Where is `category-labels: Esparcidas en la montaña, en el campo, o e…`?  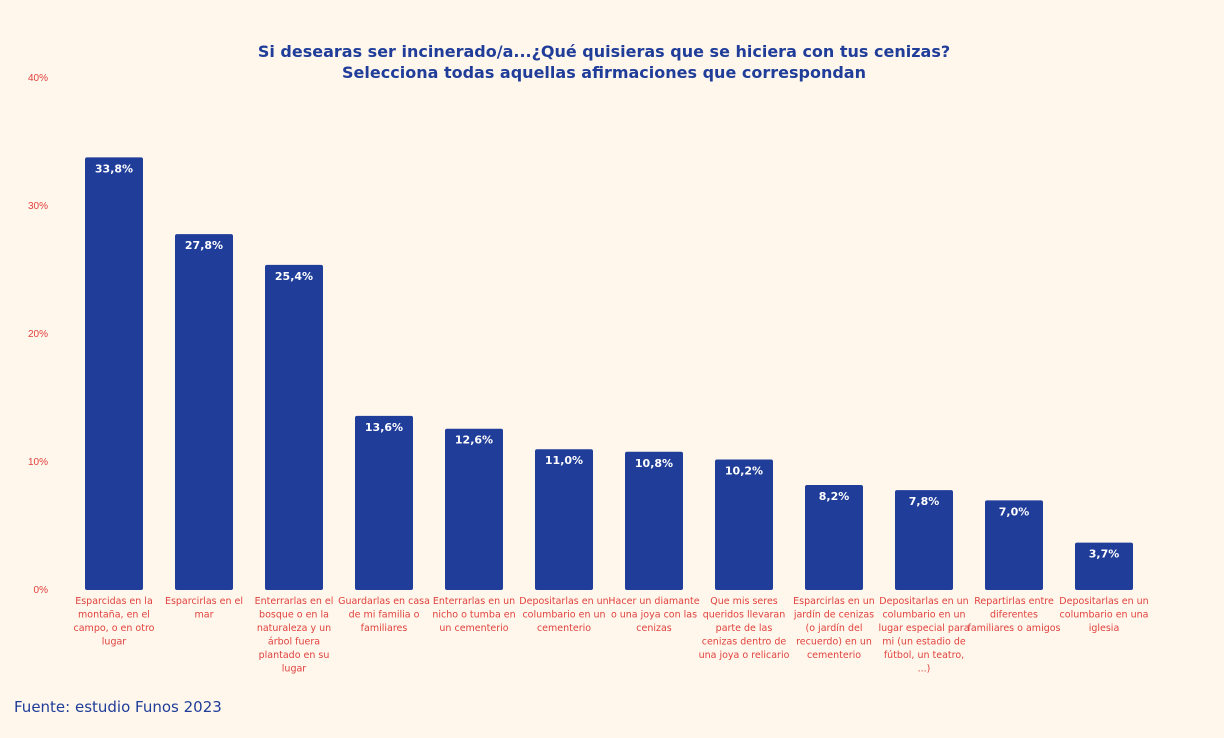 category-labels: Esparcidas en la montaña, en el campo, o e… is located at coordinates (611, 635).